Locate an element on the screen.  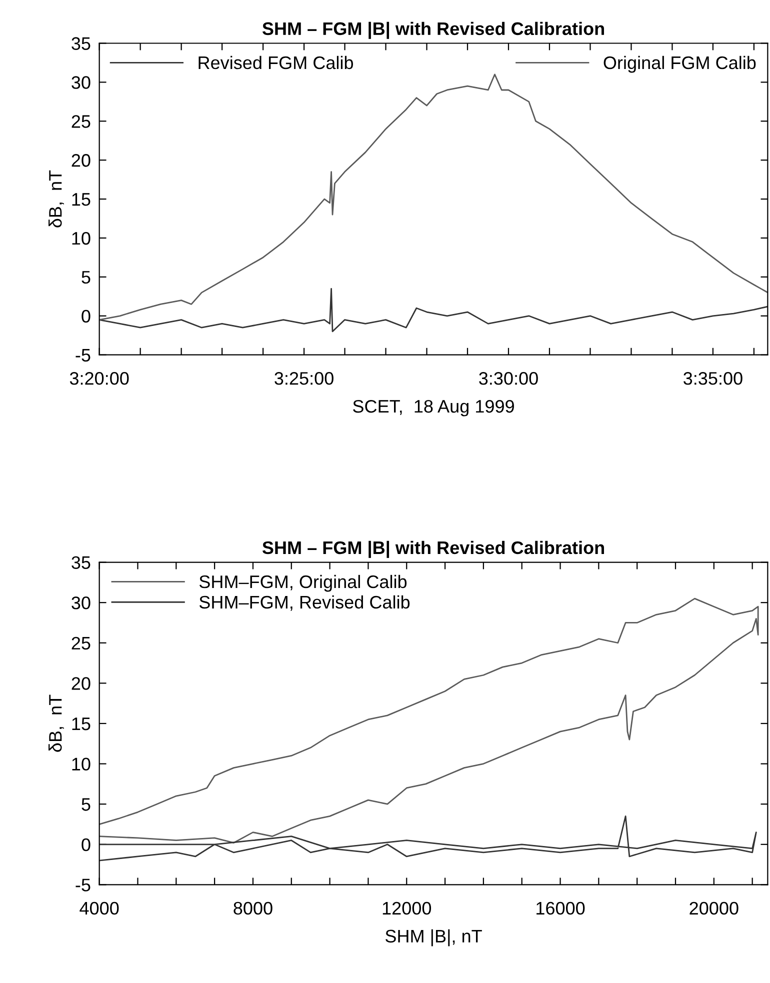
x-axis-title: SHM |B|, nT is located at coordinates (434, 937).